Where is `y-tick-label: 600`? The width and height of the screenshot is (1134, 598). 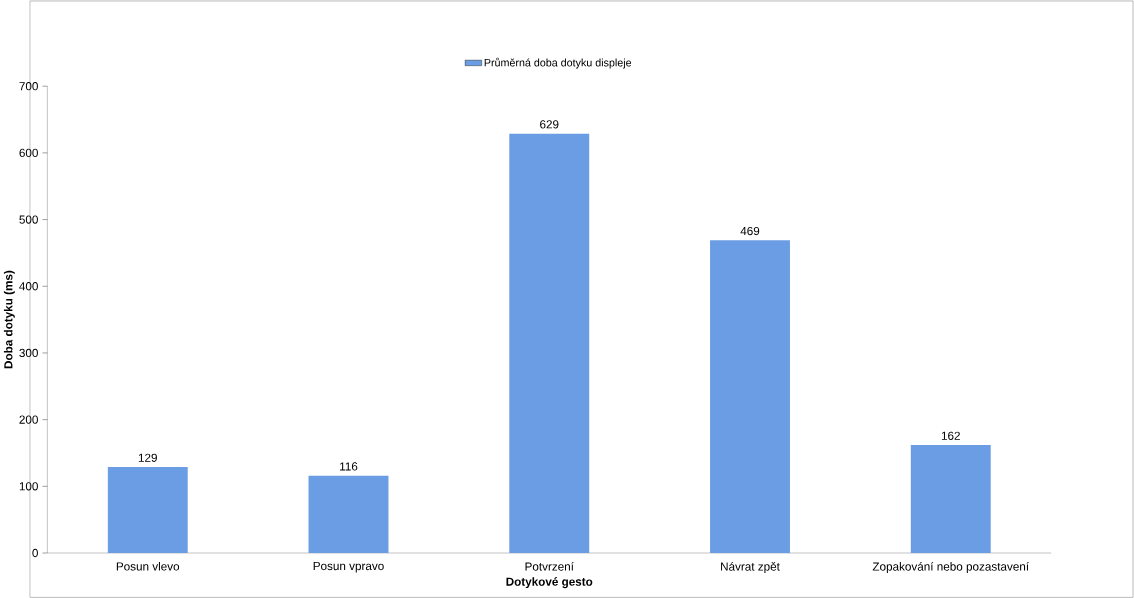 y-tick-label: 600 is located at coordinates (28, 152).